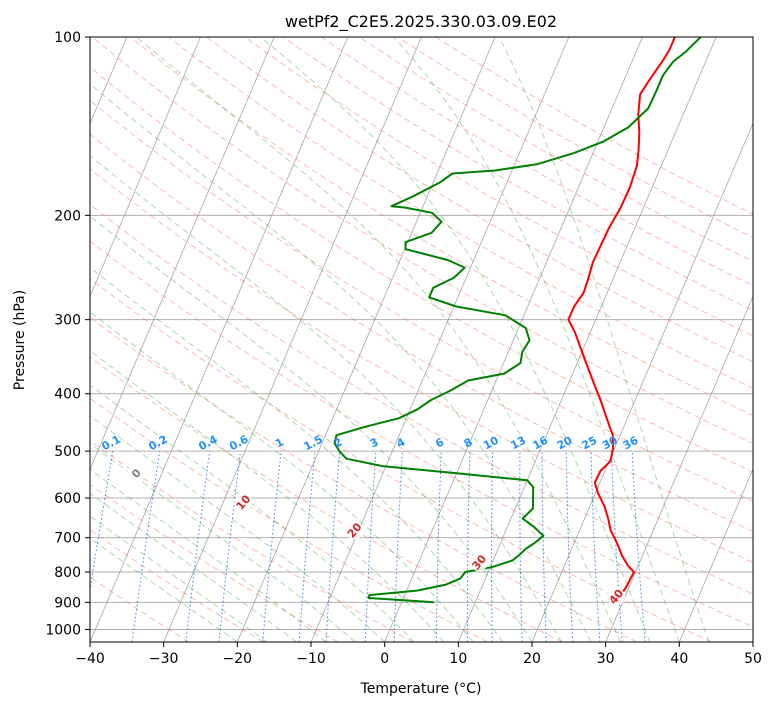 This screenshot has height=712, width=775. Describe the element at coordinates (384, 659) in the screenshot. I see `x-tick-label: 0` at that location.